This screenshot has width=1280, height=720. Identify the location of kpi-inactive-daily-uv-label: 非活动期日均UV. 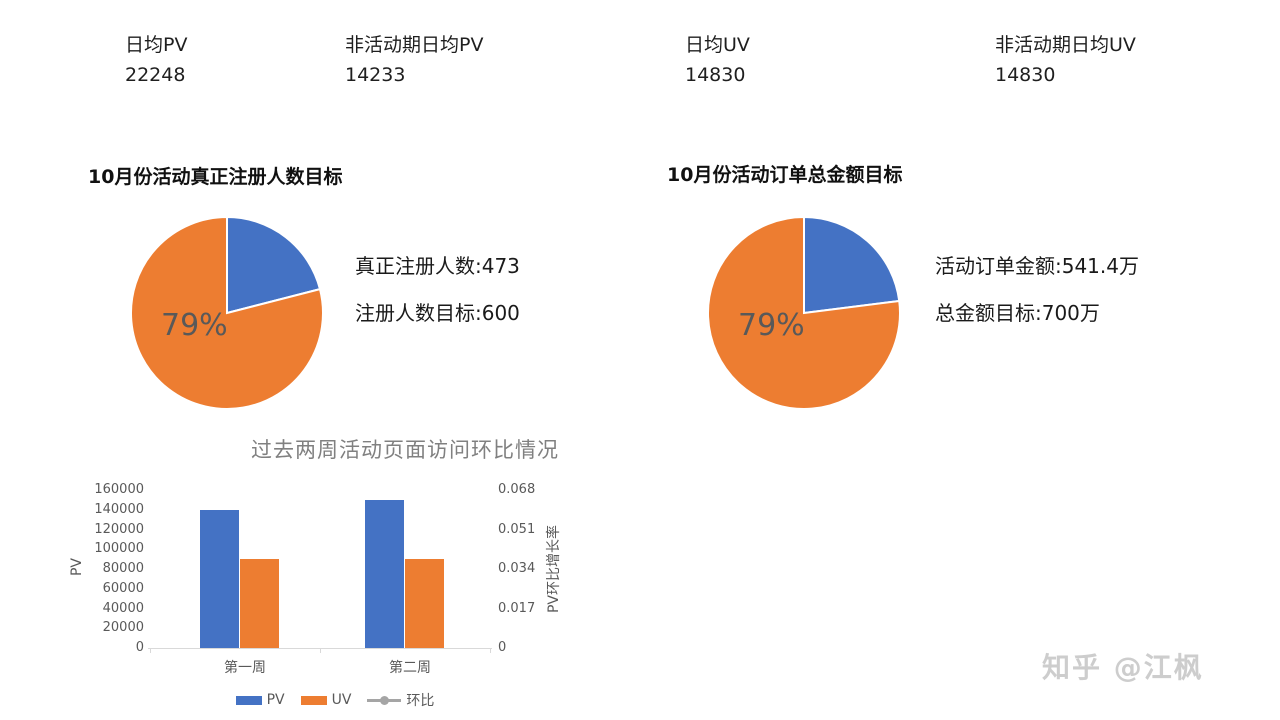
(1065, 45).